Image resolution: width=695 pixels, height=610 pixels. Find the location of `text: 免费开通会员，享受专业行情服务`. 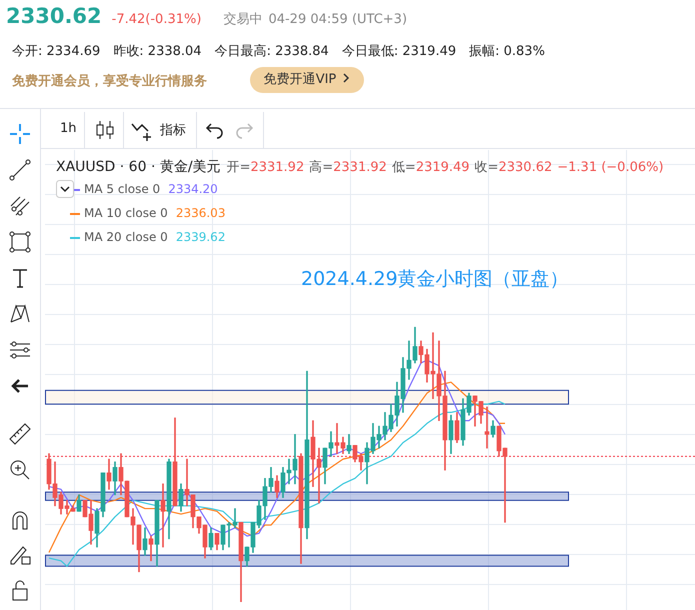

text: 免费开通会员，享受专业行情服务 is located at coordinates (109, 81).